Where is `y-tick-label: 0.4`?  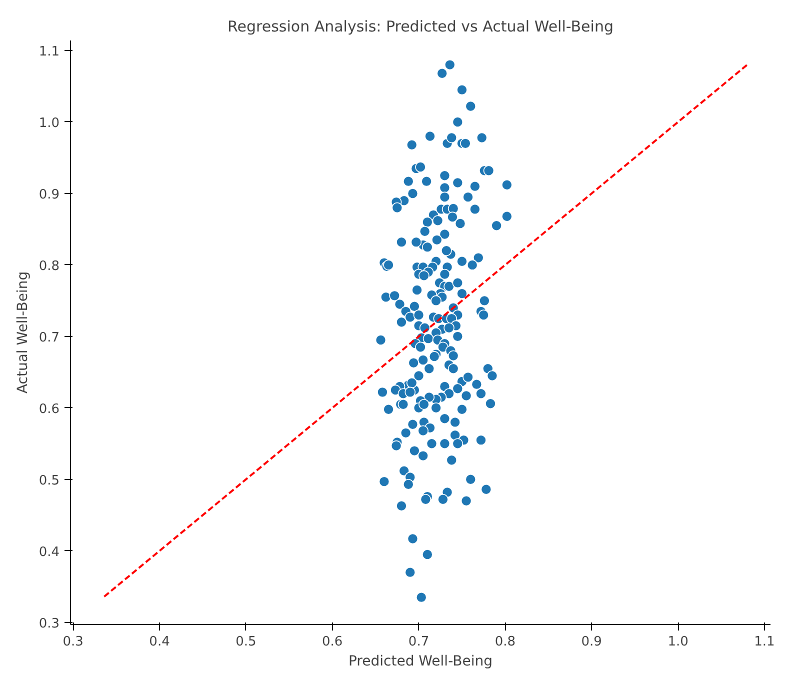
y-tick-label: 0.4 is located at coordinates (49, 552).